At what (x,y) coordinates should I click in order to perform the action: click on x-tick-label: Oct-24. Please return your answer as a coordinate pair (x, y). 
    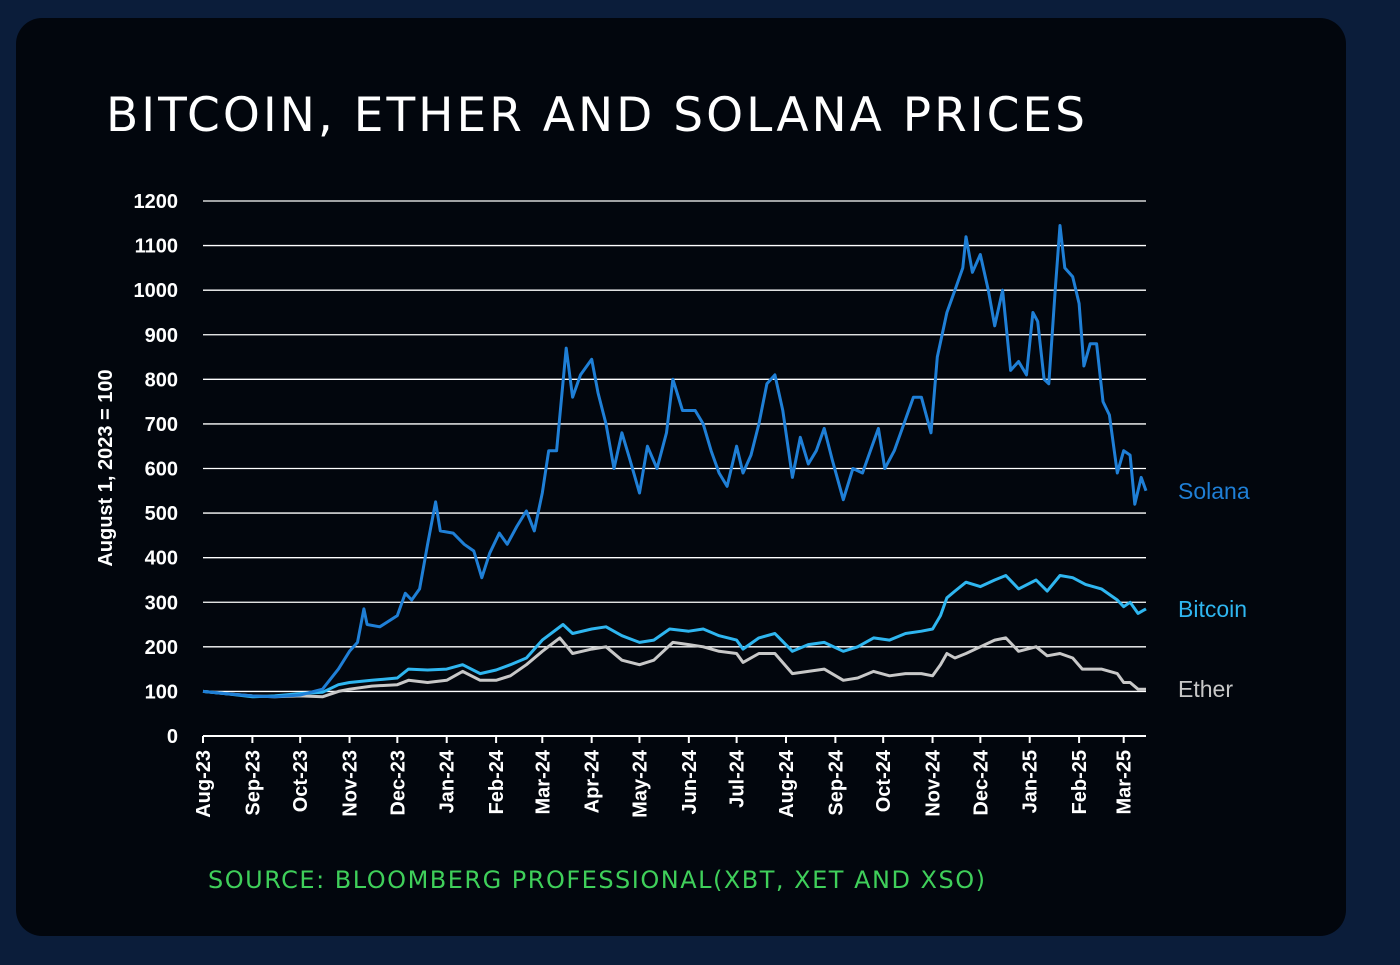
    Looking at the image, I should click on (884, 780).